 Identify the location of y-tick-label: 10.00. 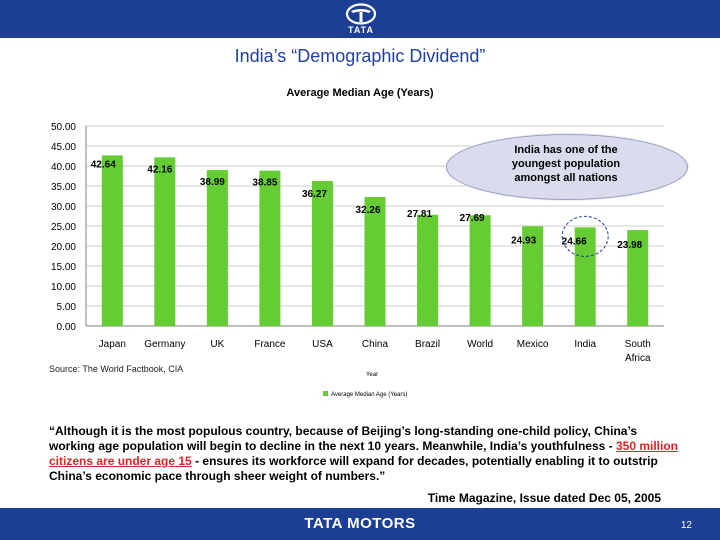
(63, 287).